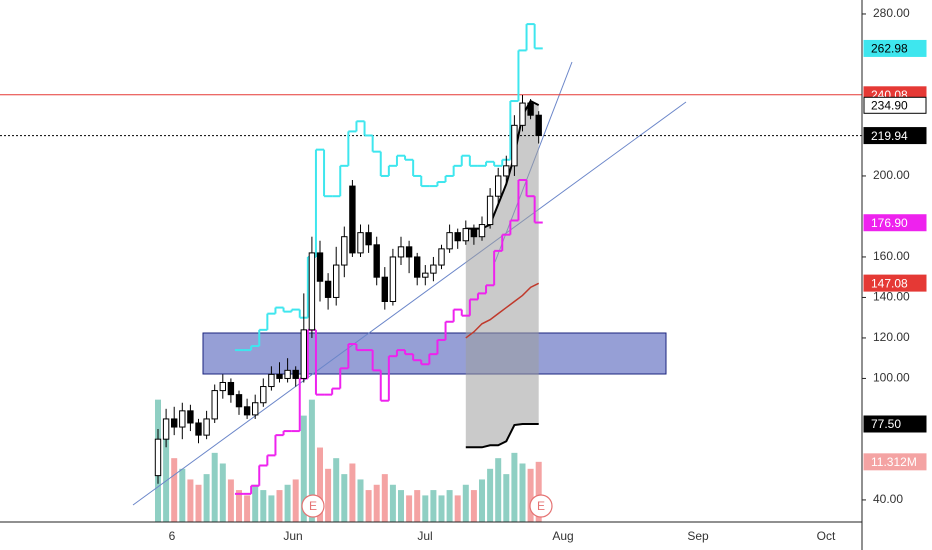 The image size is (932, 550). I want to click on x-tick-label: Sep, so click(698, 536).